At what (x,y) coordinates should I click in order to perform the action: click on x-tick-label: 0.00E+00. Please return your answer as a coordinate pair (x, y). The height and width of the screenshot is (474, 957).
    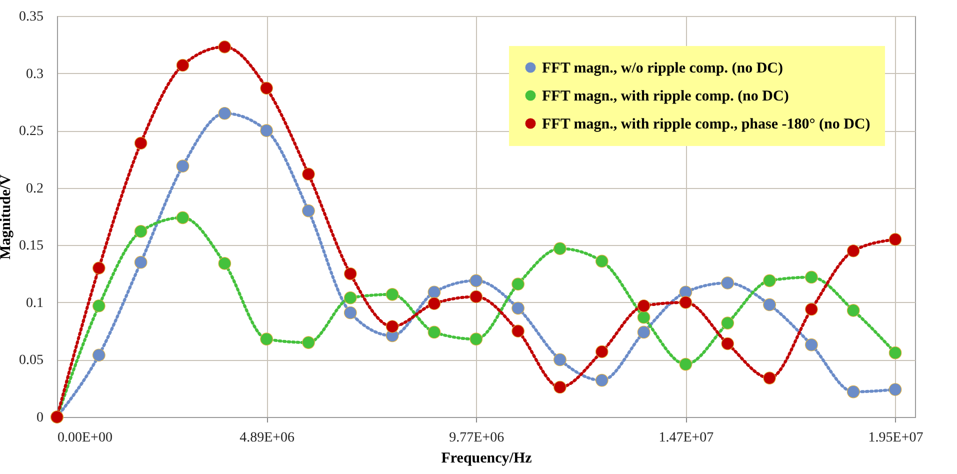
    Looking at the image, I should click on (85, 438).